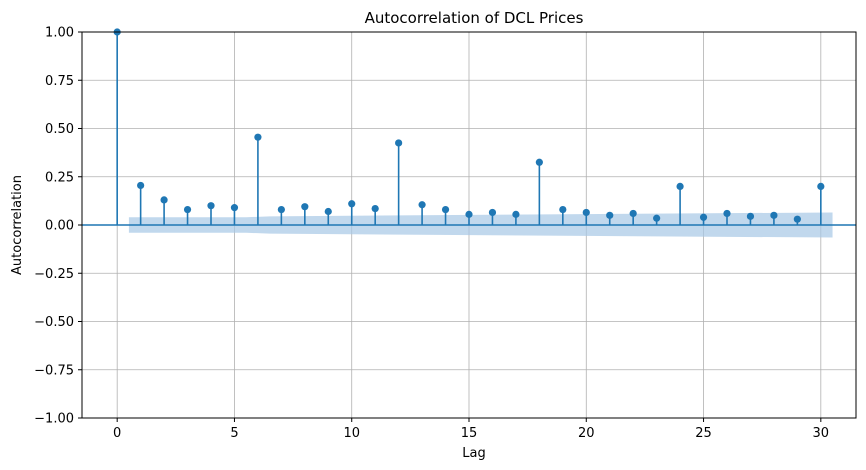 The image size is (866, 470). What do you see at coordinates (54, 419) in the screenshot?
I see `y-tick-label: −1.00` at bounding box center [54, 419].